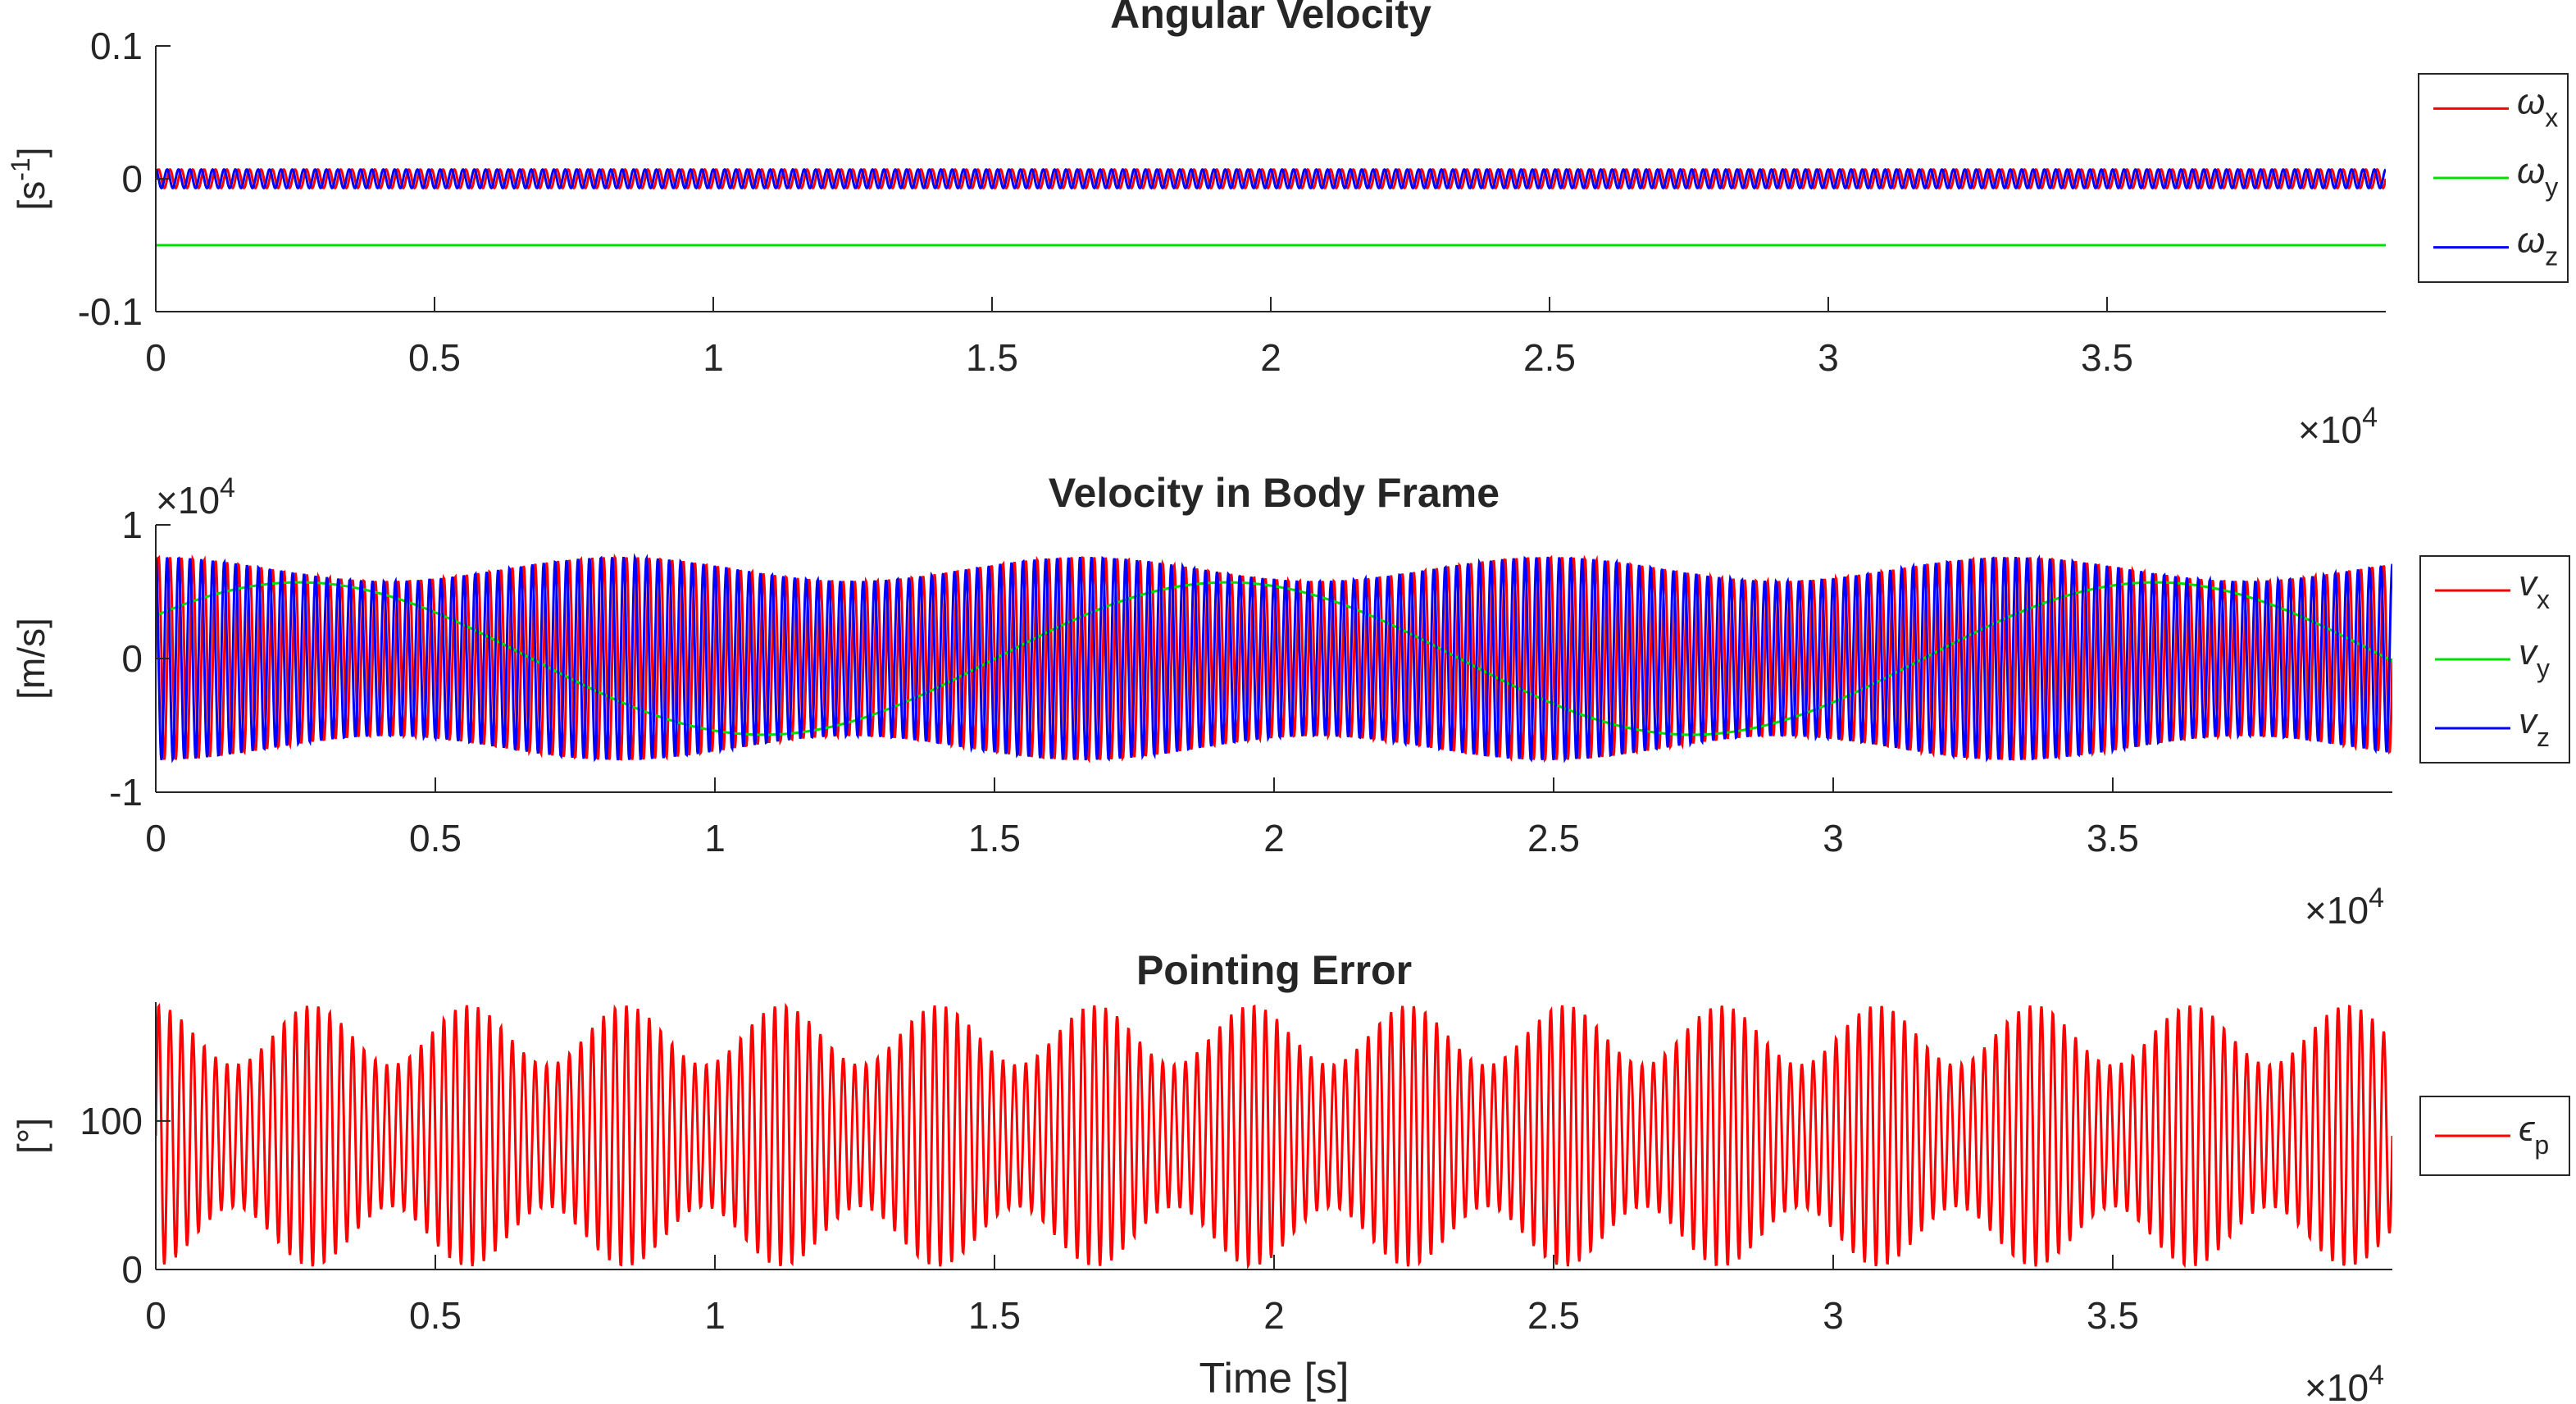 The image size is (2576, 1404). Describe the element at coordinates (31, 1136) in the screenshot. I see `y-axis-label: [°]` at that location.